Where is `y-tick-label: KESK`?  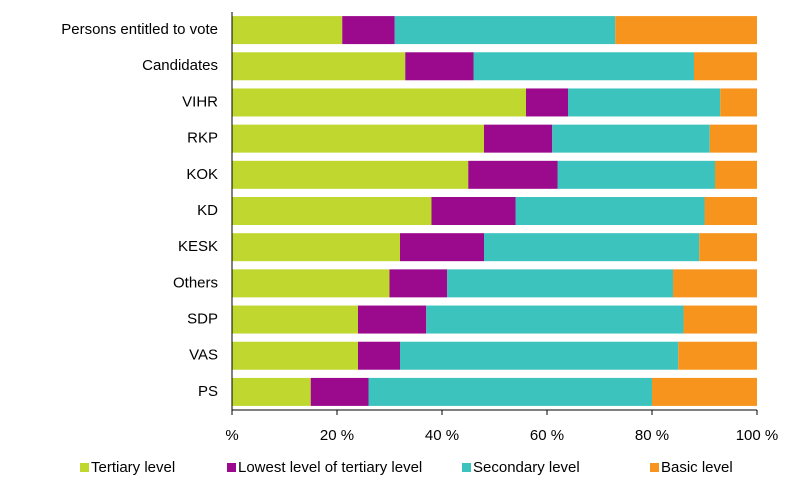
y-tick-label: KESK is located at coordinates (198, 246).